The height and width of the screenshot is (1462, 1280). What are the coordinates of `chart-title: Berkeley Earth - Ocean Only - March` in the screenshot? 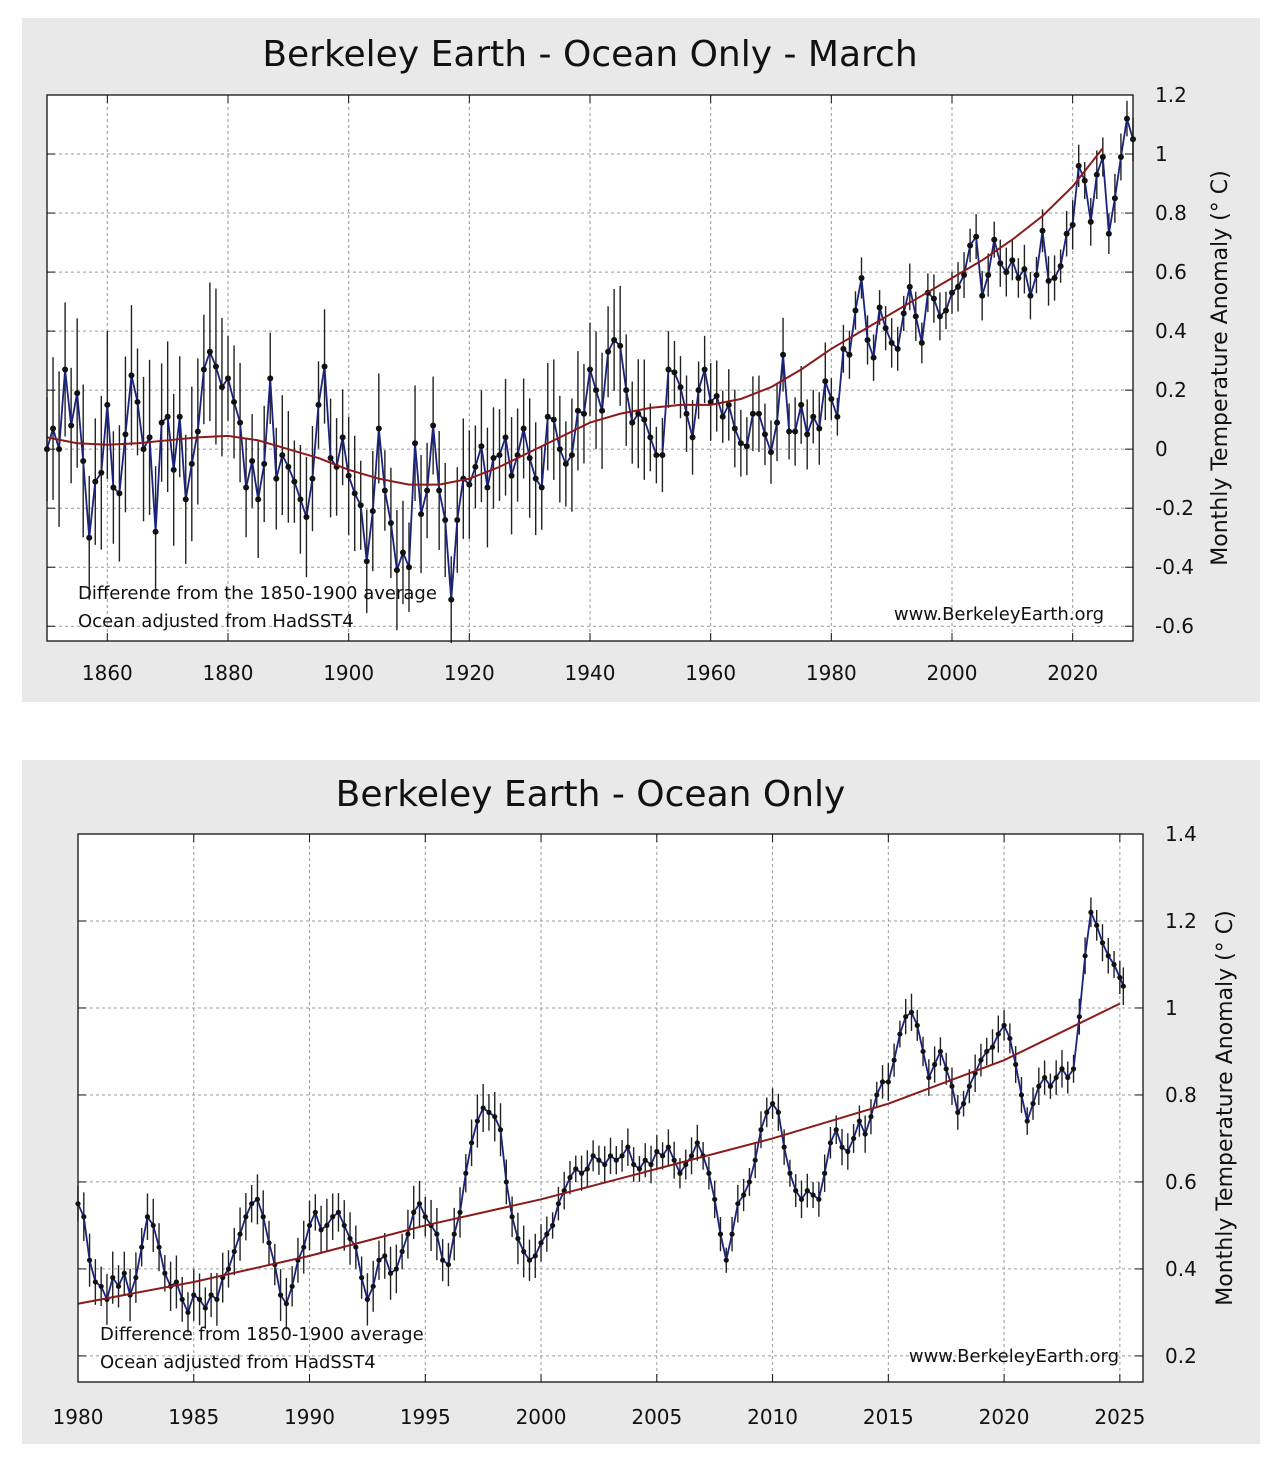 It's located at (589, 54).